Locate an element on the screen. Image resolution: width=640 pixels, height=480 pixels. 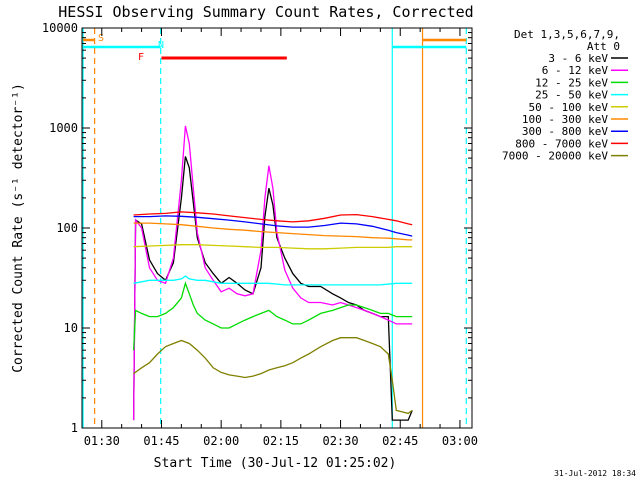
x-tick-label-01-45: 01:45 is located at coordinates (161, 441).